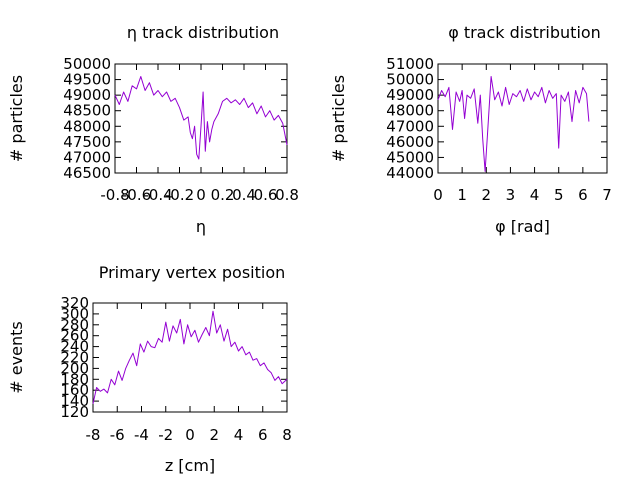 This screenshot has height=480, width=640. What do you see at coordinates (74, 379) in the screenshot?
I see `y-tick-label: 180` at bounding box center [74, 379].